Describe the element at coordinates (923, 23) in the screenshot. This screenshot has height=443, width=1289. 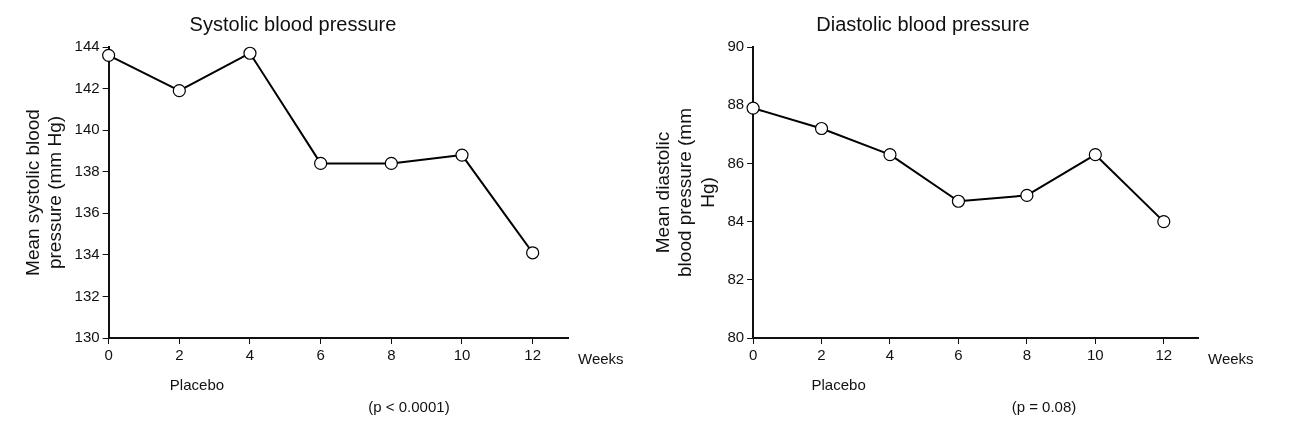
I see `chart-title: Diastolic blood pressure` at that location.